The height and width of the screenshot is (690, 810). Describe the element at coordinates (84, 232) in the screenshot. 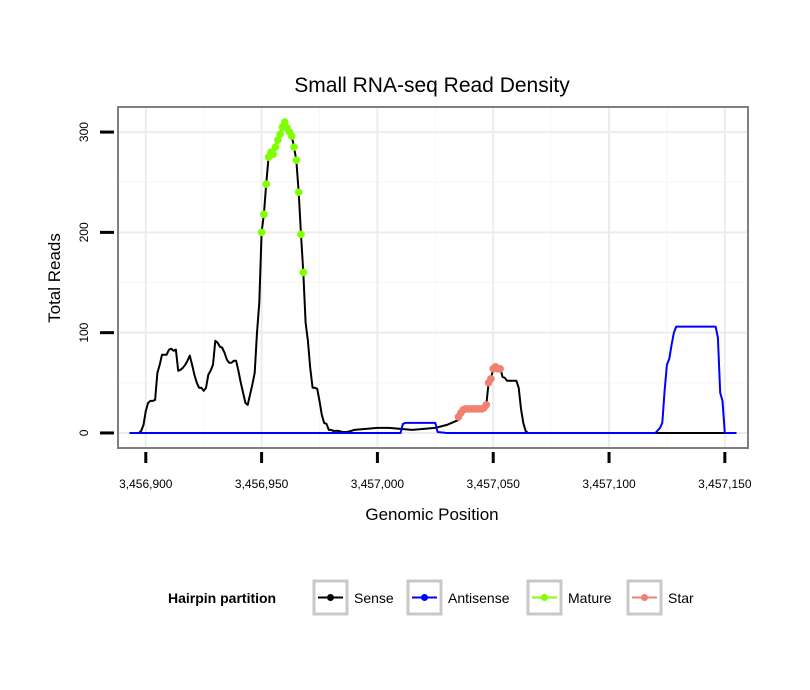

I see `y-tick-label: 200` at that location.